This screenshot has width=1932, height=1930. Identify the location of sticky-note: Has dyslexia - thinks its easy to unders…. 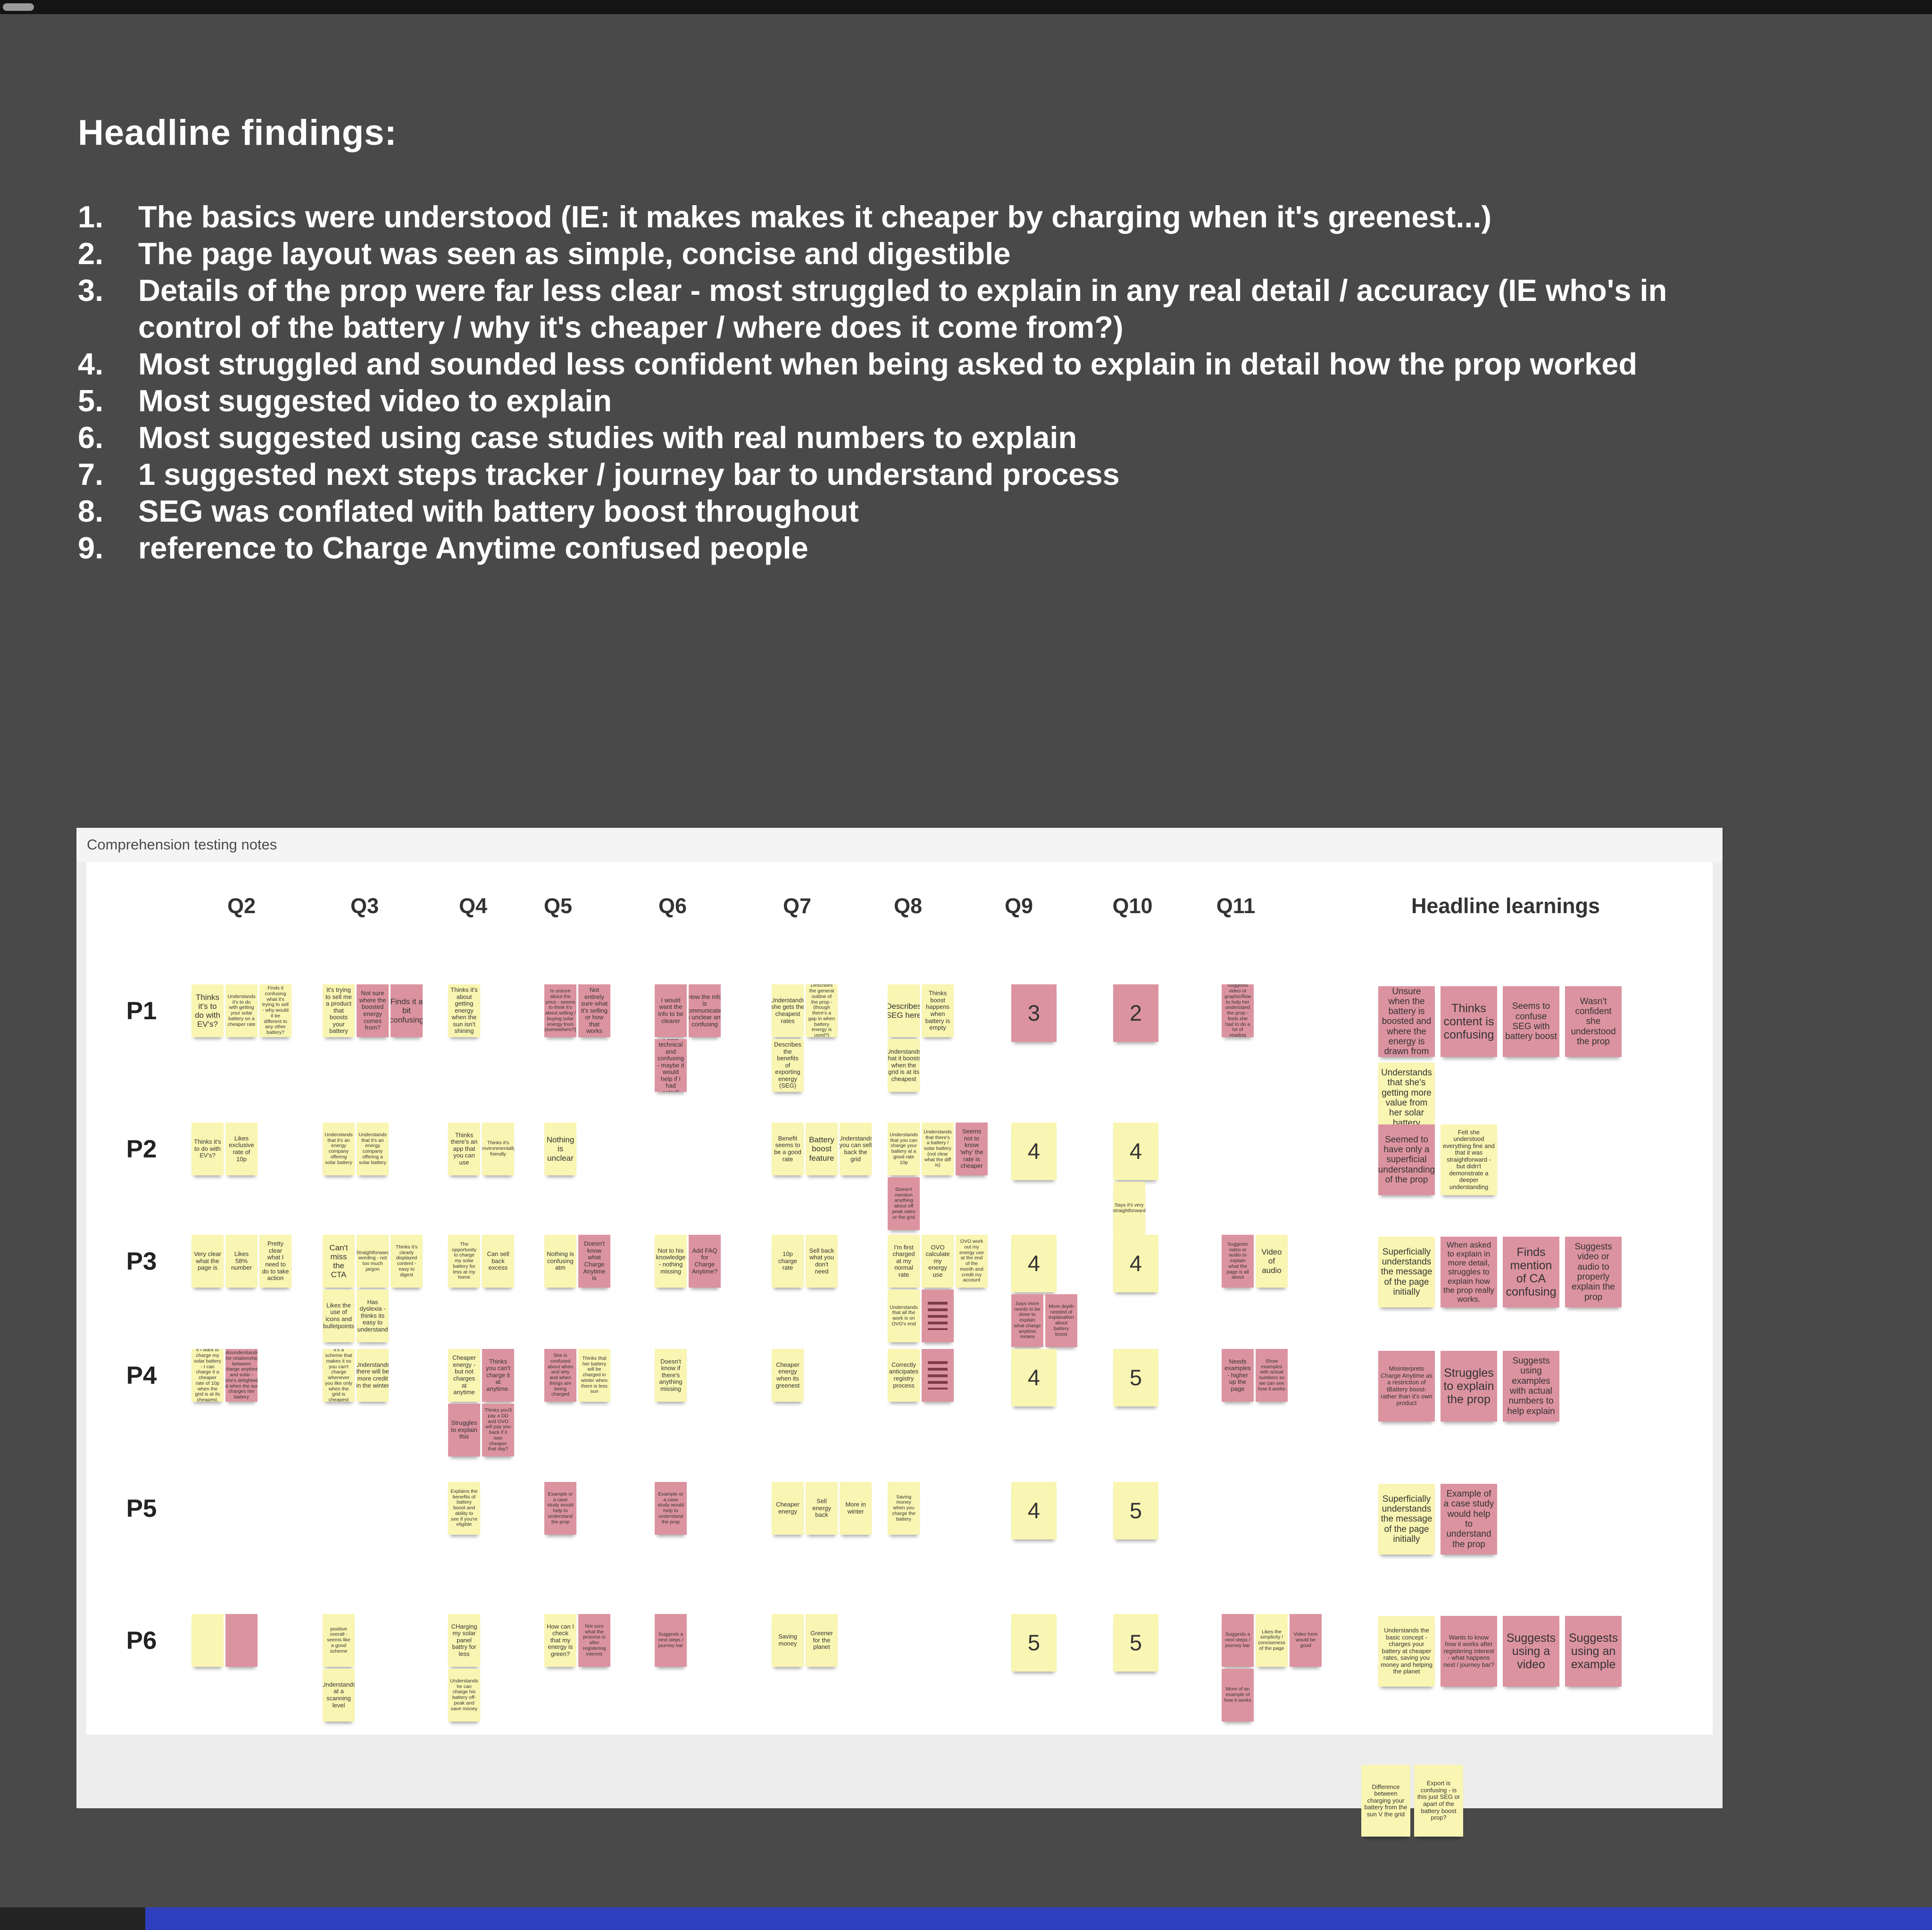
(373, 1315).